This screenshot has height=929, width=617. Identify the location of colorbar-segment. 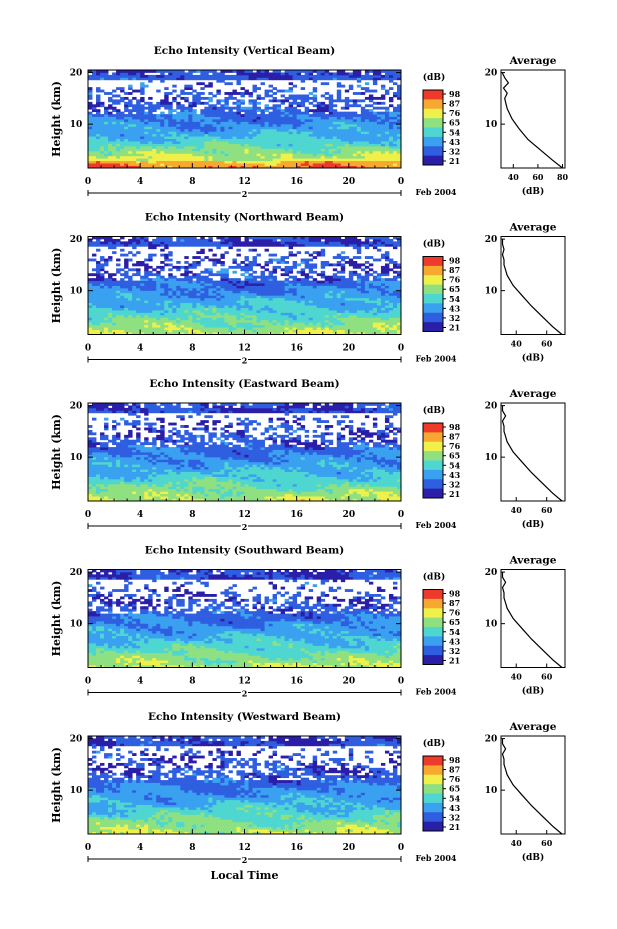
(433, 164).